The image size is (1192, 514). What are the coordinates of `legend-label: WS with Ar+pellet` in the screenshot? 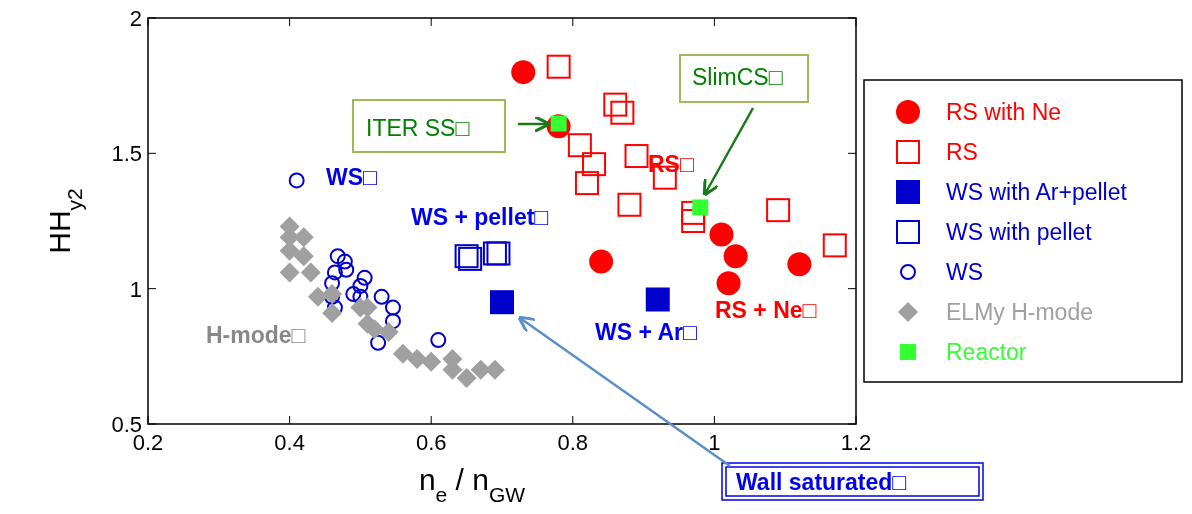 It's located at (1037, 192).